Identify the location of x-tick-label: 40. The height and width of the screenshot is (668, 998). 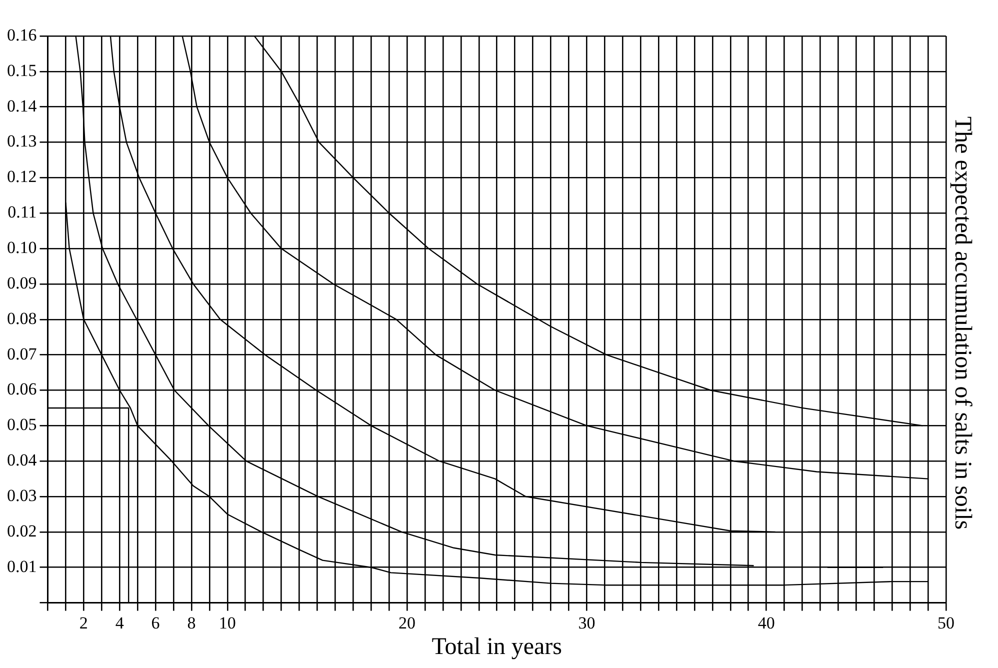
(766, 622).